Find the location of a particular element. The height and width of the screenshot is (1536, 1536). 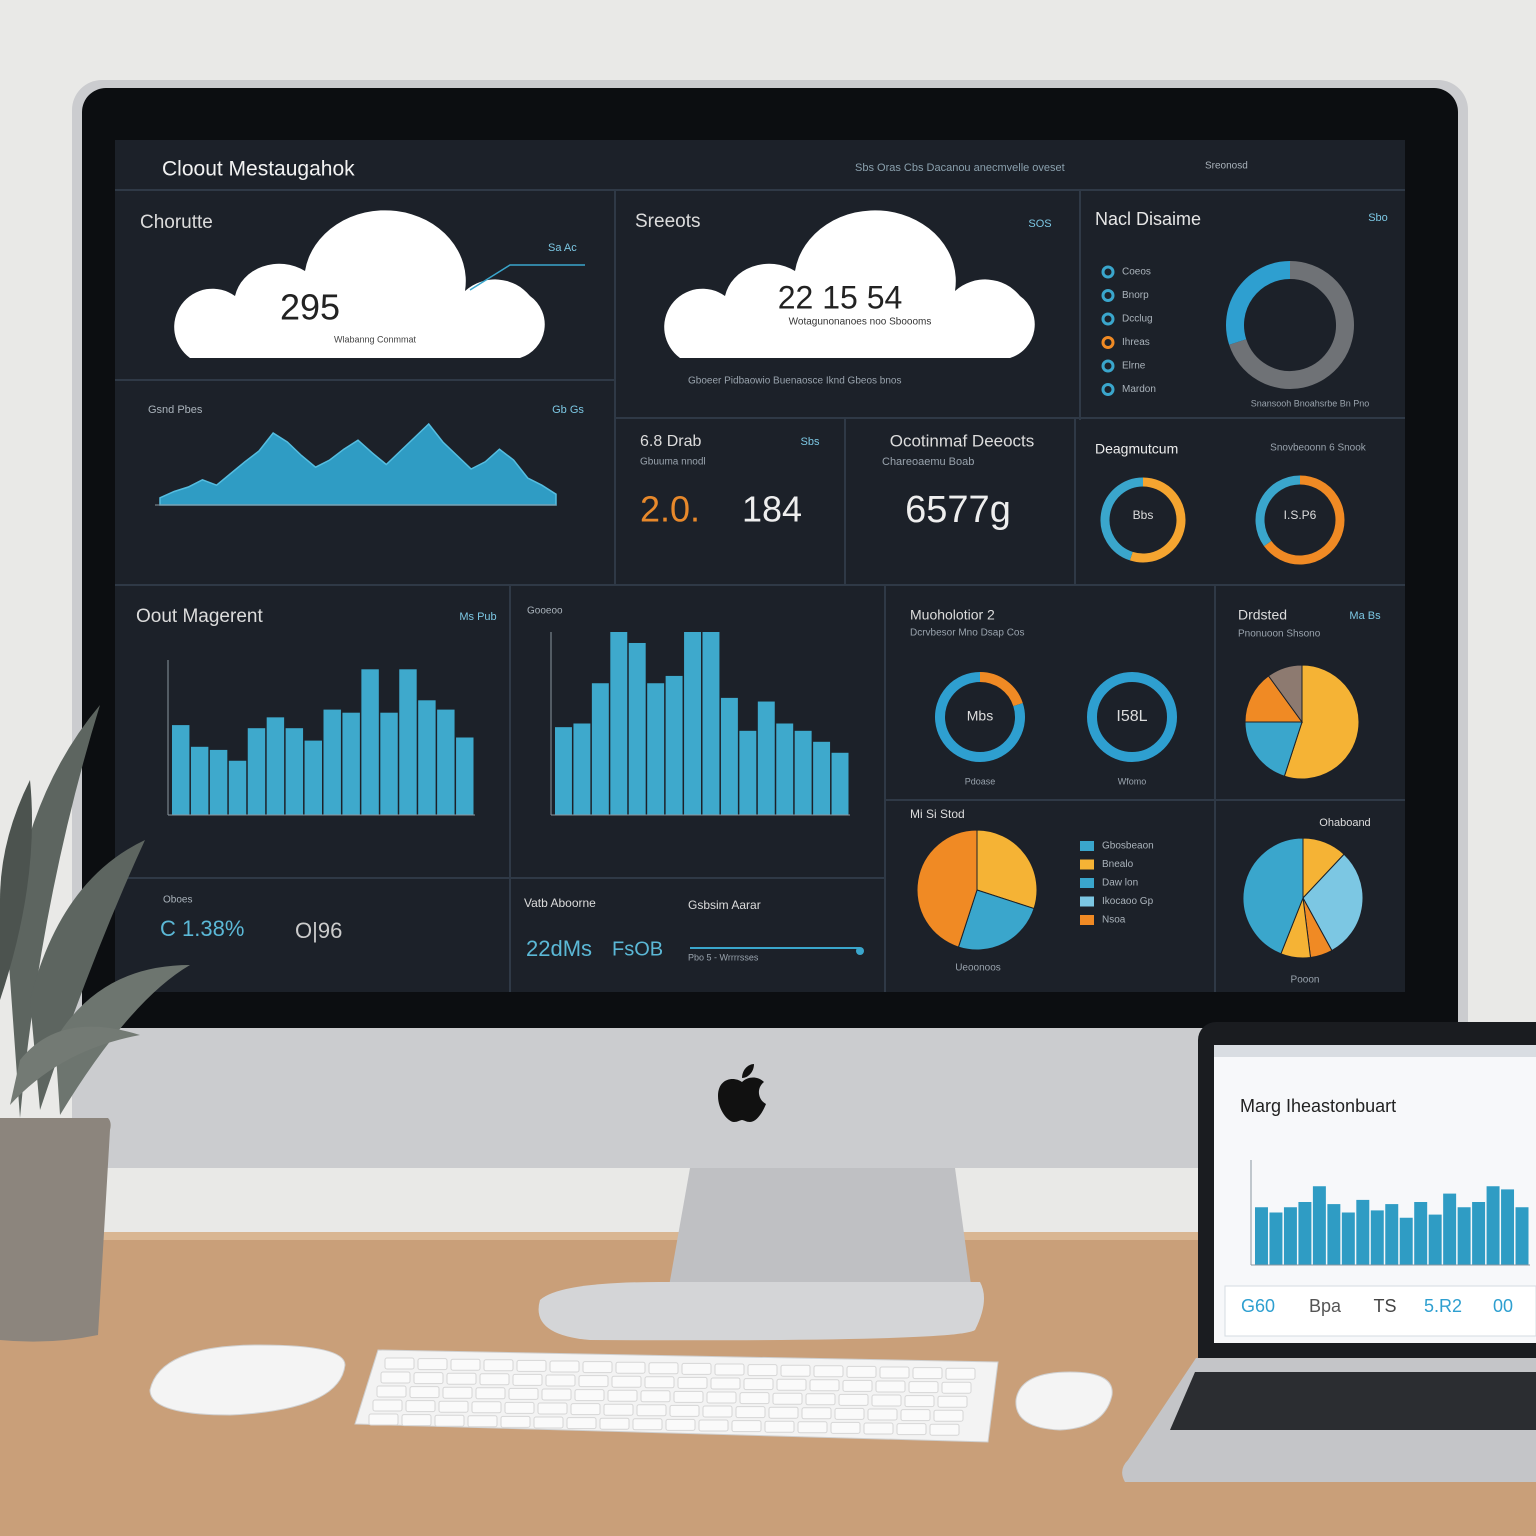

label: Ma Bs is located at coordinates (1365, 616).